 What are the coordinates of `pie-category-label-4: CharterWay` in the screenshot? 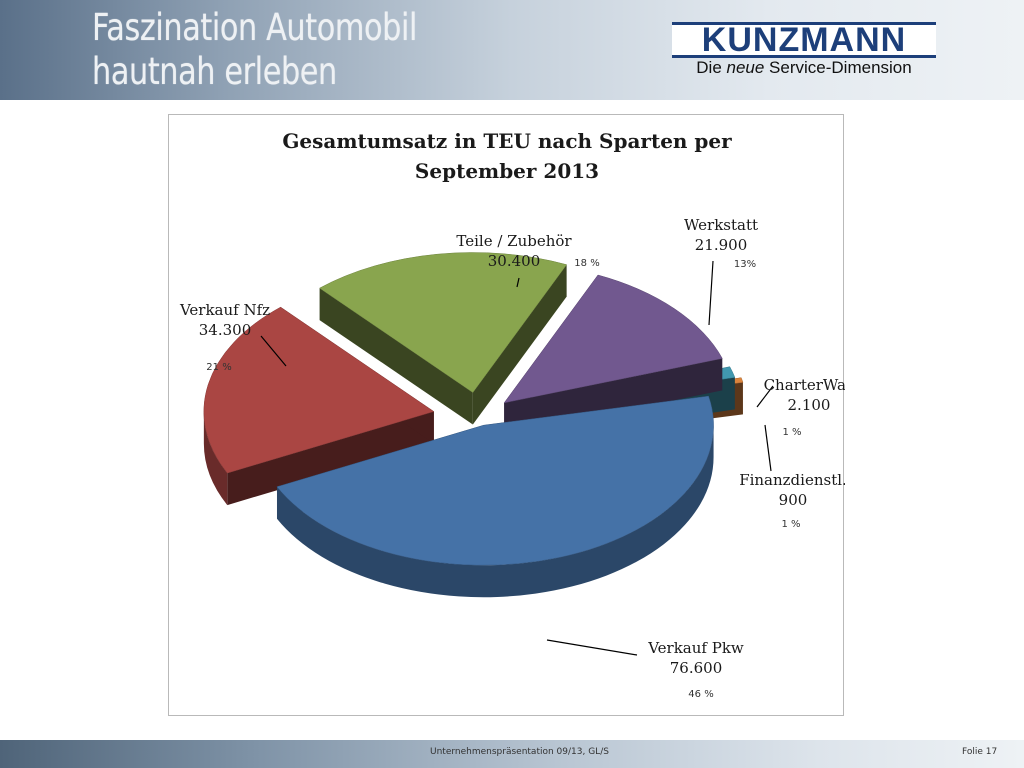 It's located at (804, 385).